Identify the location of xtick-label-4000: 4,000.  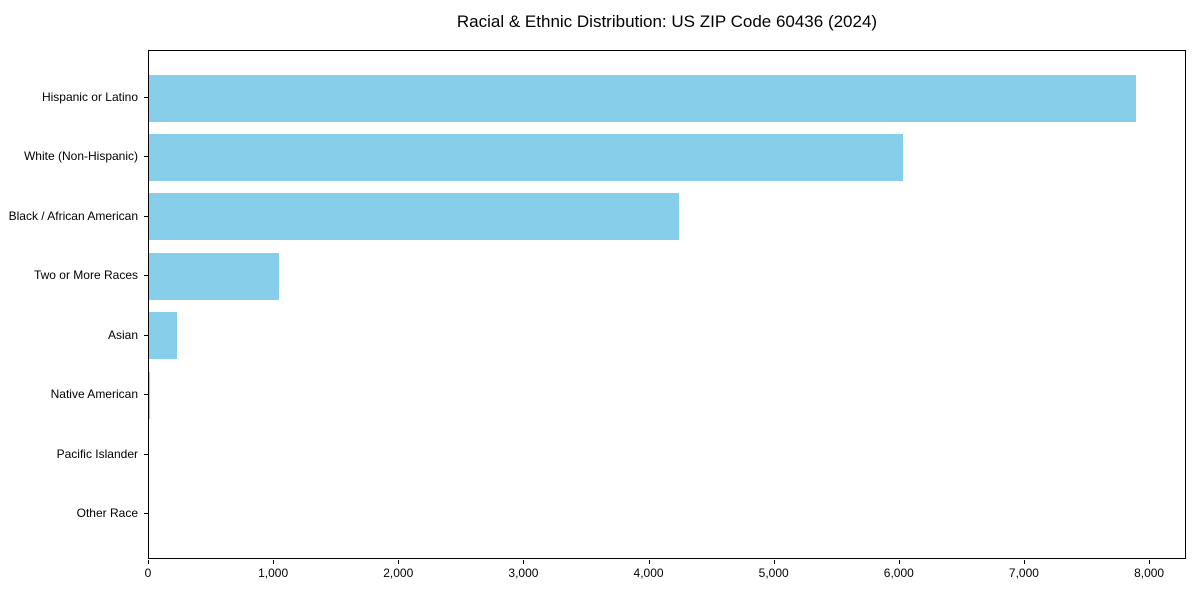
(648, 573).